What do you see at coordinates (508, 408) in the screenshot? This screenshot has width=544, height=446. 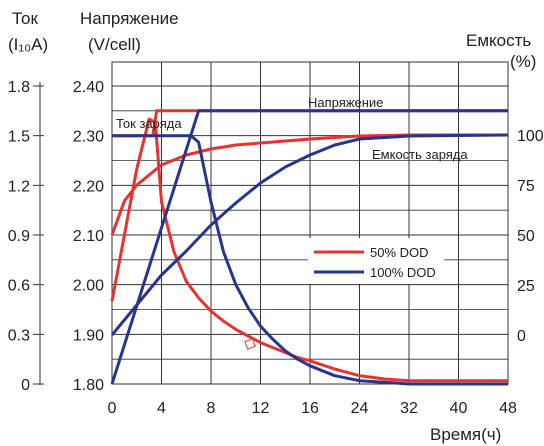 I see `x-tick-label: 48` at bounding box center [508, 408].